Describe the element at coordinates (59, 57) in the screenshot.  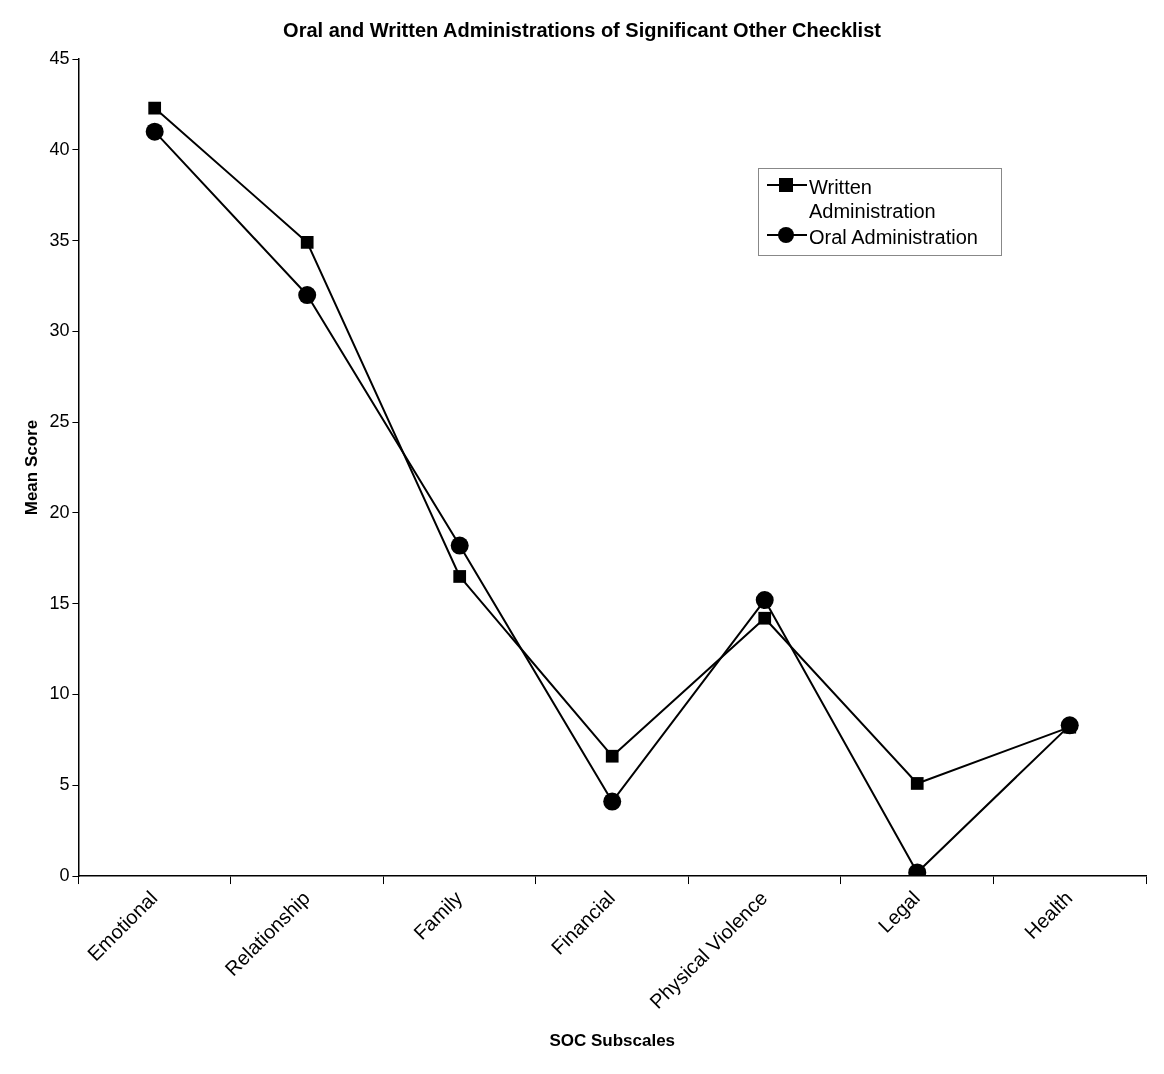
I see `y-tick-label: 45` at that location.